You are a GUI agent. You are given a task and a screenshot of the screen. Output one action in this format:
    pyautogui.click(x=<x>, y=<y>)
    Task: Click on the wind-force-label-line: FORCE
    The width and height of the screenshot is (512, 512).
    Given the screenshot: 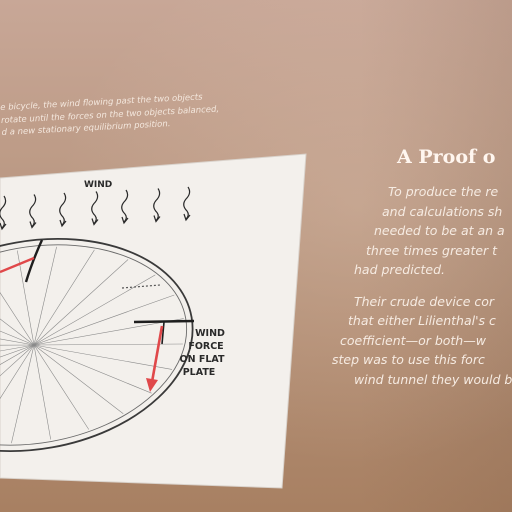 What is the action you would take?
    pyautogui.click(x=205, y=346)
    